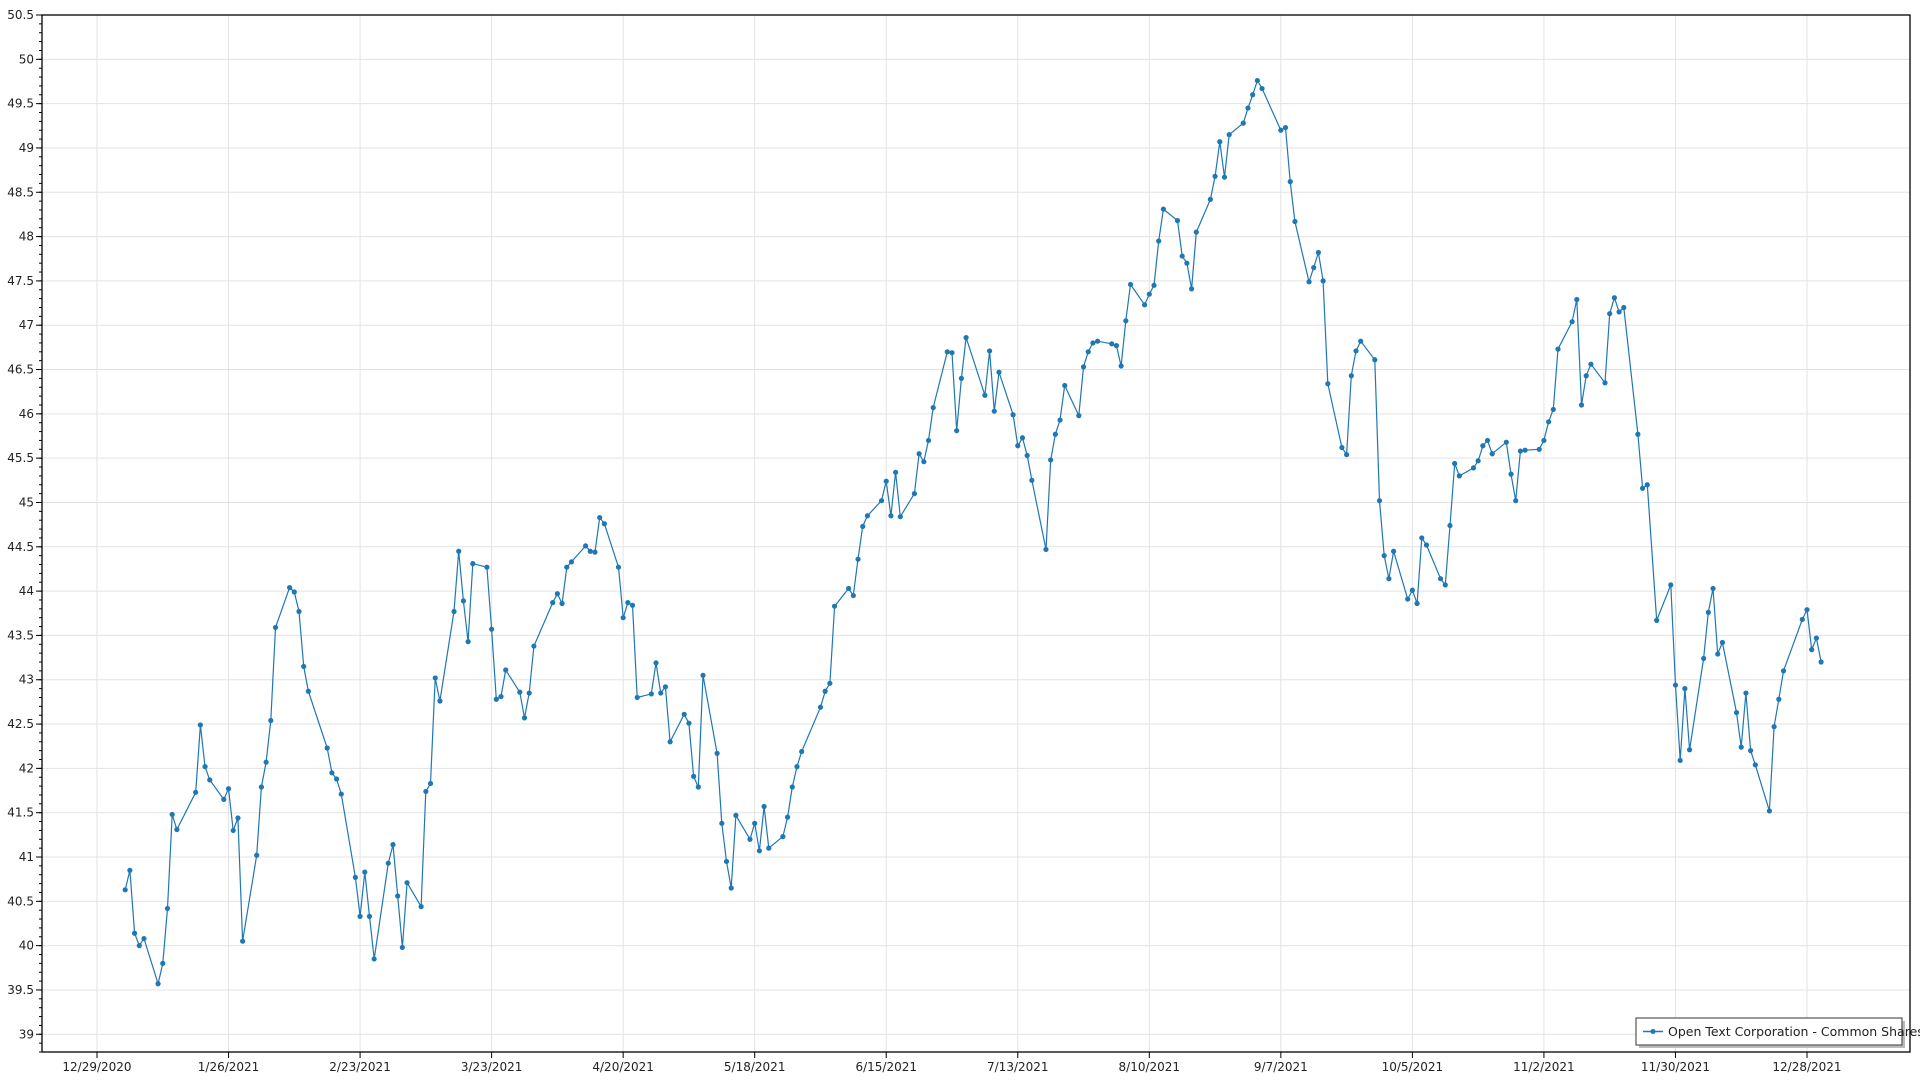  What do you see at coordinates (26, 414) in the screenshot?
I see `y-tick-label: 46` at bounding box center [26, 414].